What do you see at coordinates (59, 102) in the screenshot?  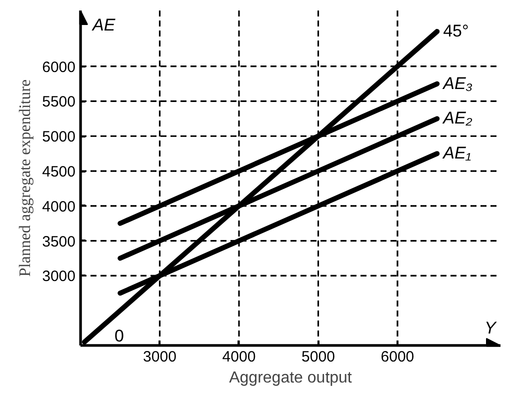 I see `y-tick-label: 5500` at bounding box center [59, 102].